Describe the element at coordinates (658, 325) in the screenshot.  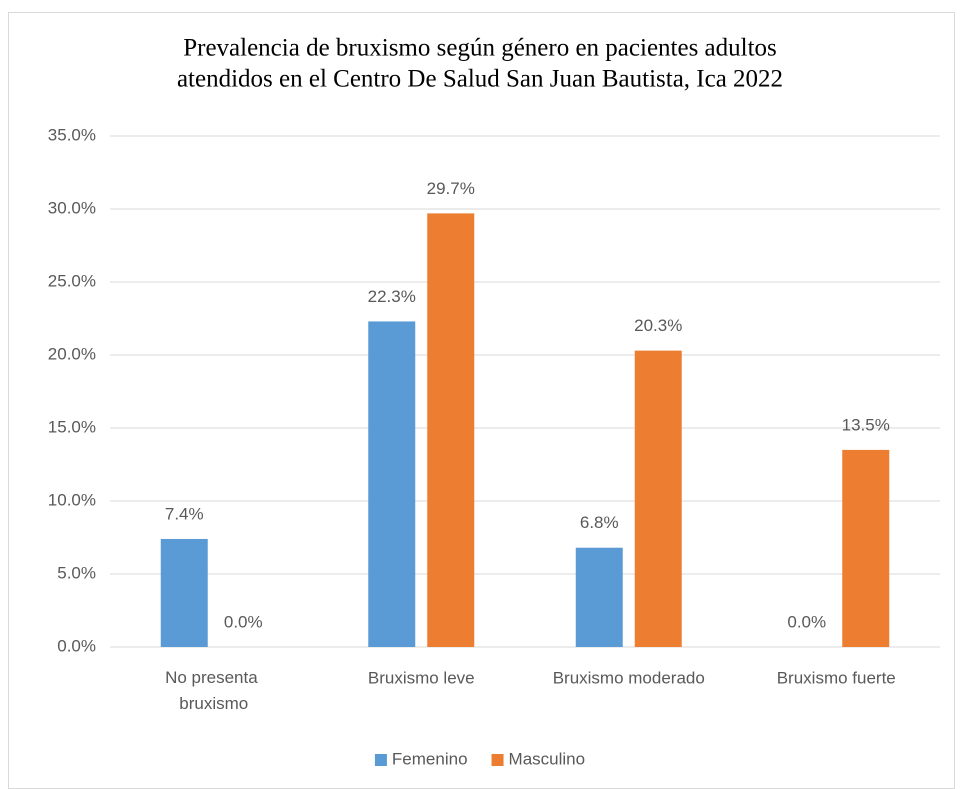
I see `data-label: 20.3%` at that location.